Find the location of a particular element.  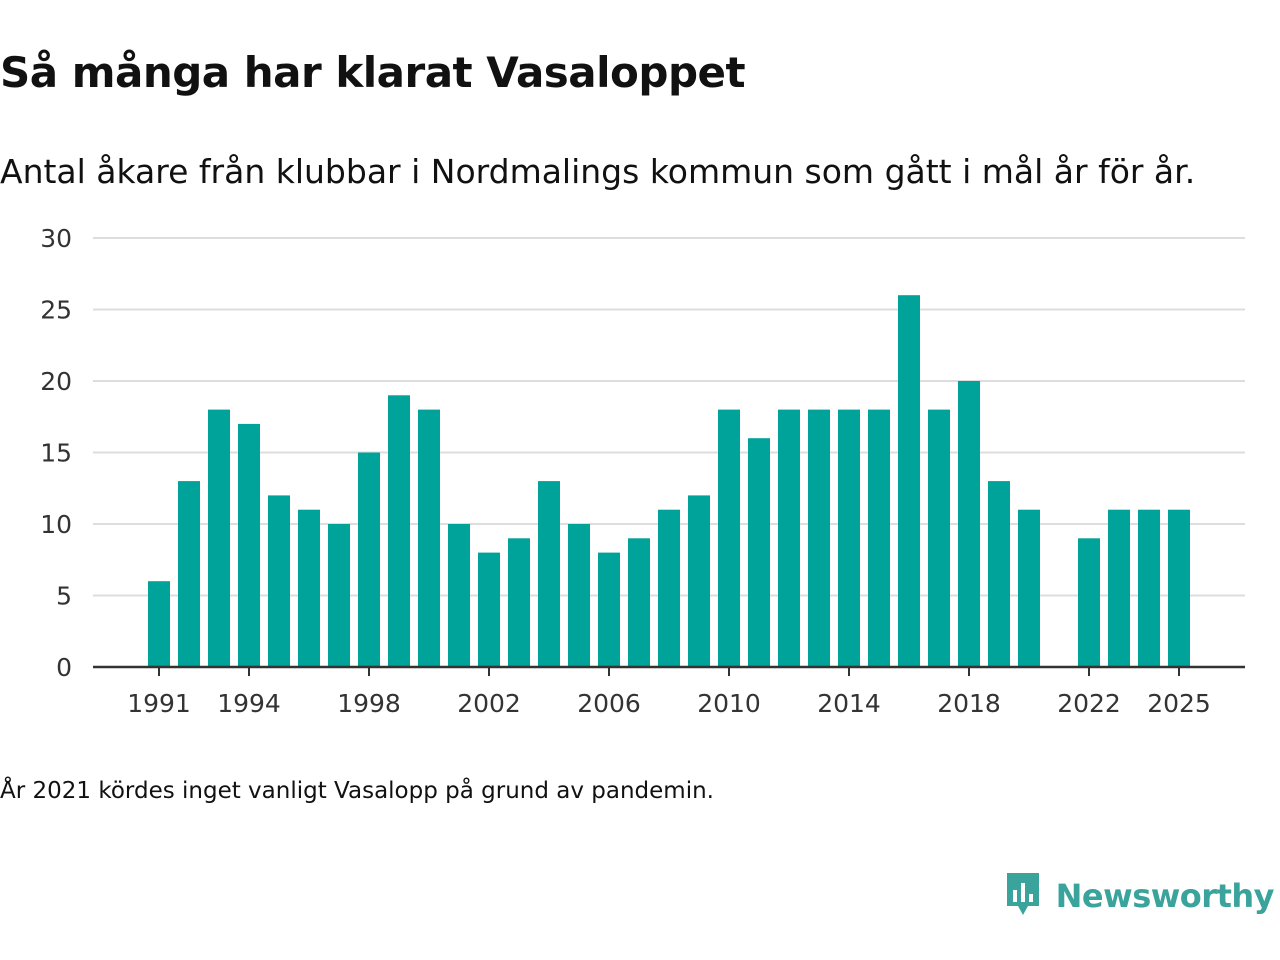

bar-2006 is located at coordinates (609, 609).